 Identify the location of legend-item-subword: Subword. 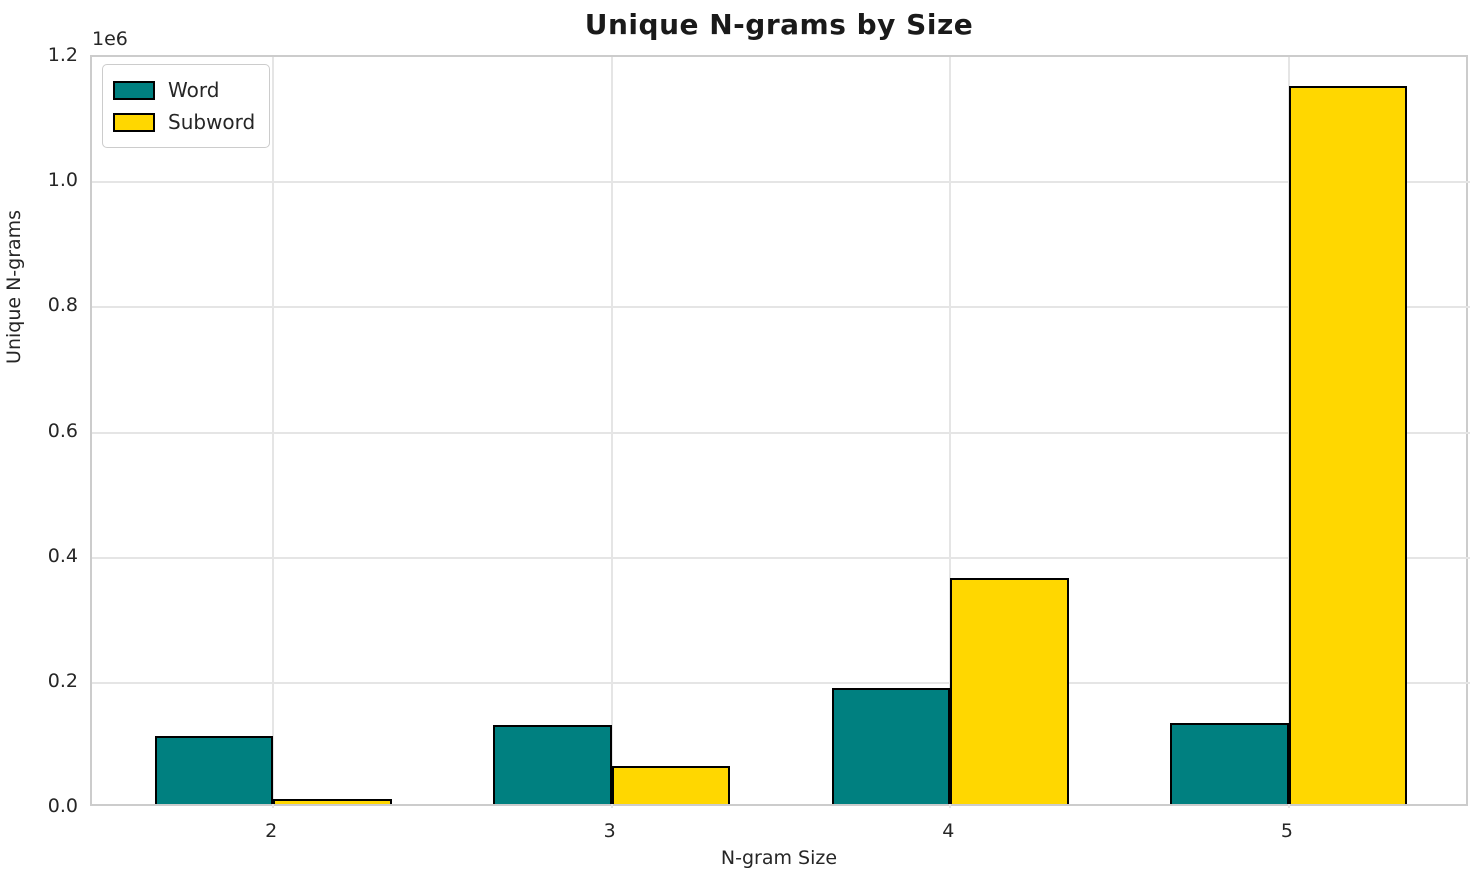
(184, 122).